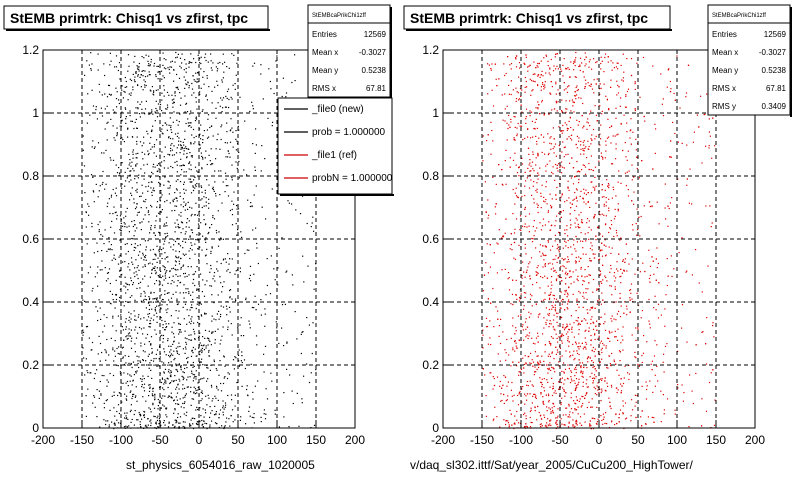  I want to click on stats-value: 12569, so click(375, 34).